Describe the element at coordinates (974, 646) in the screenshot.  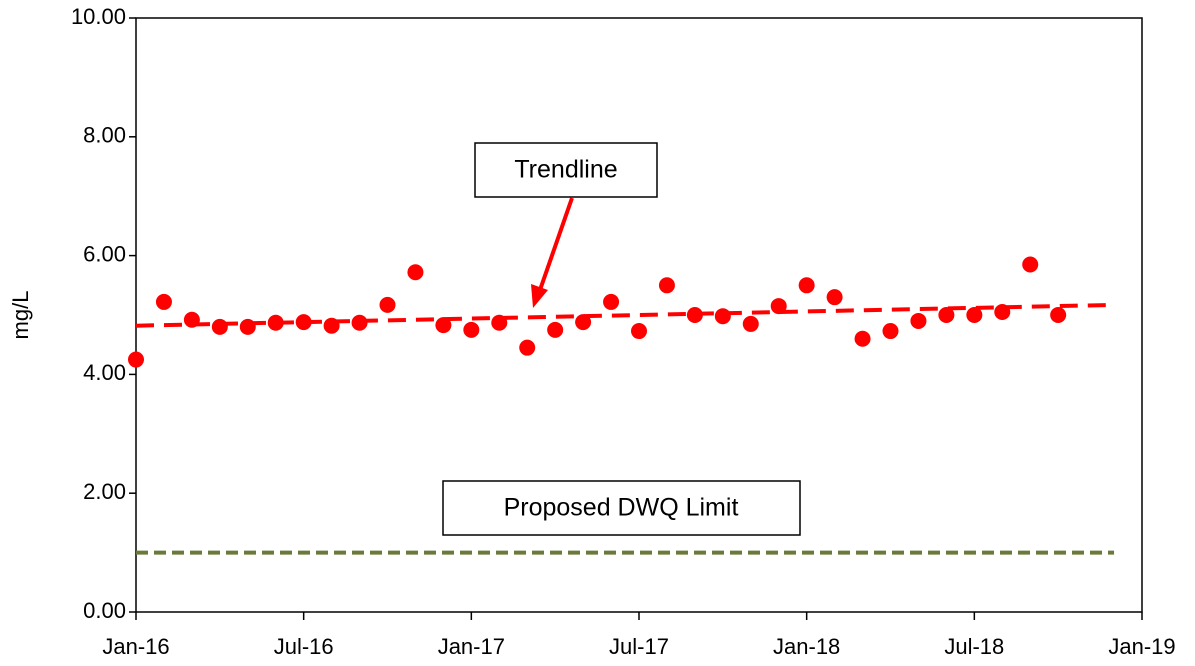
I see `x-tick-label: Jul-18` at that location.